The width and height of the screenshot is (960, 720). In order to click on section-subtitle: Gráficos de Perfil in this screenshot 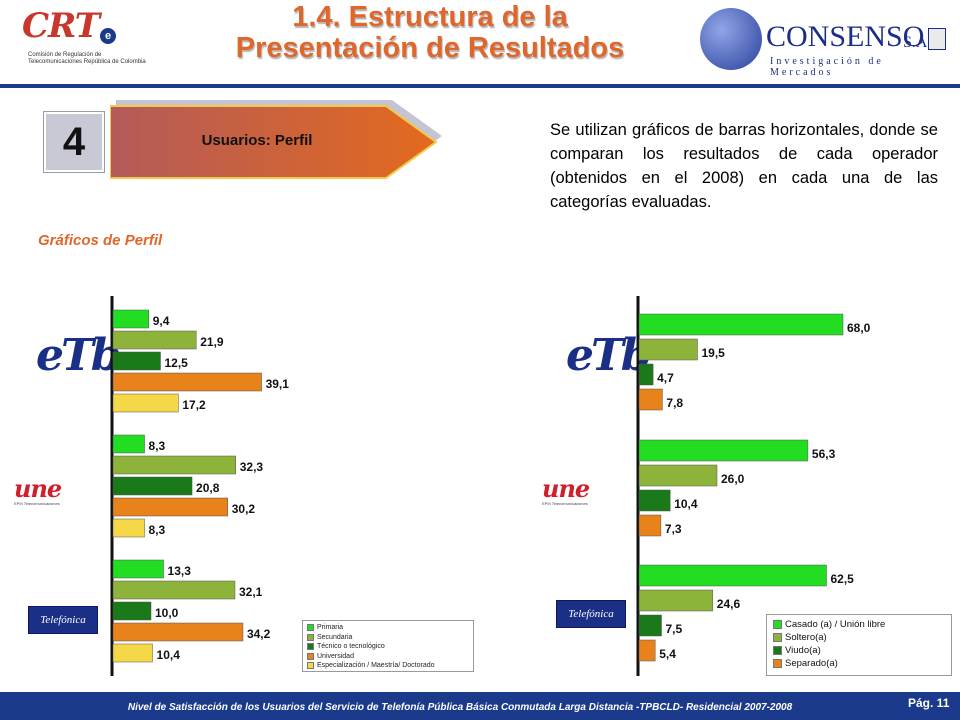, I will do `click(100, 240)`.